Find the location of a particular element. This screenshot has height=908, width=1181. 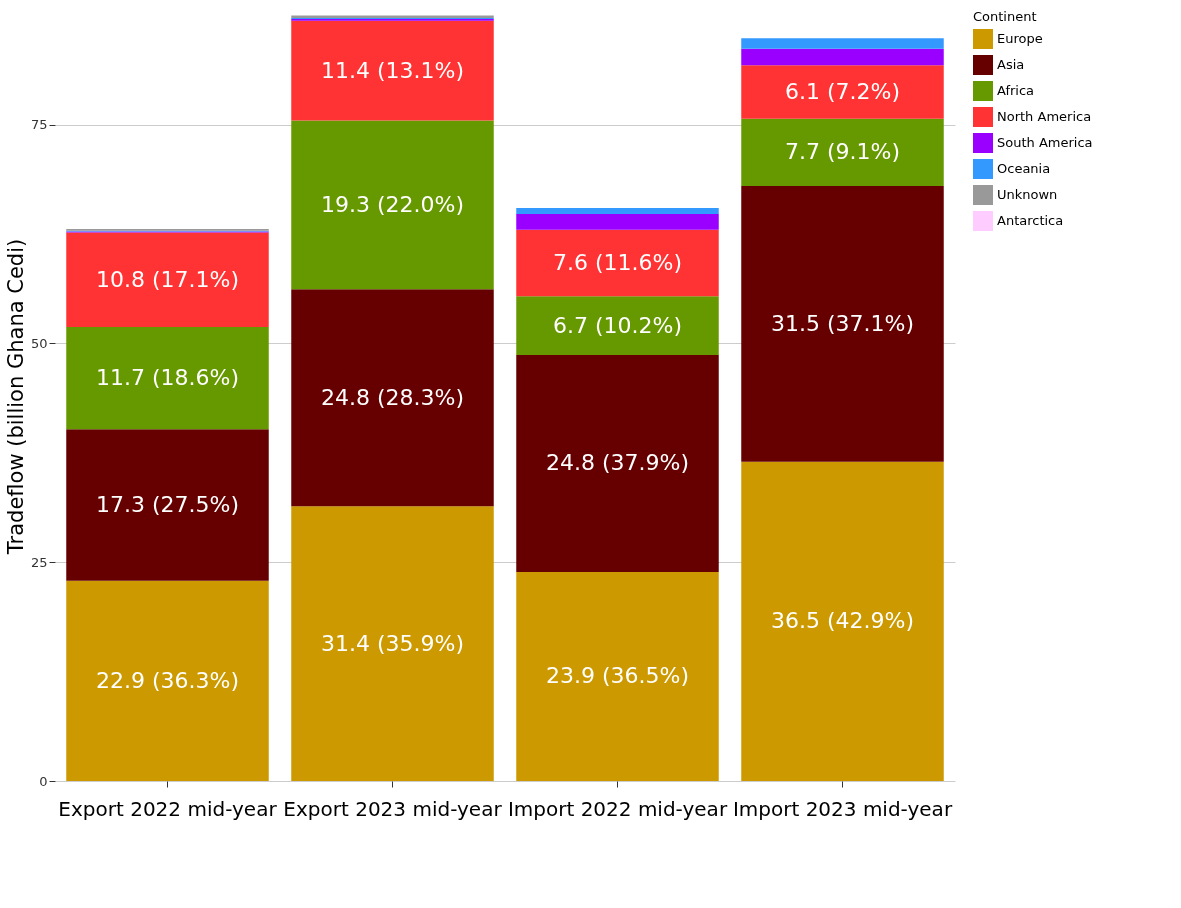

legend-label: Africa is located at coordinates (1016, 90).